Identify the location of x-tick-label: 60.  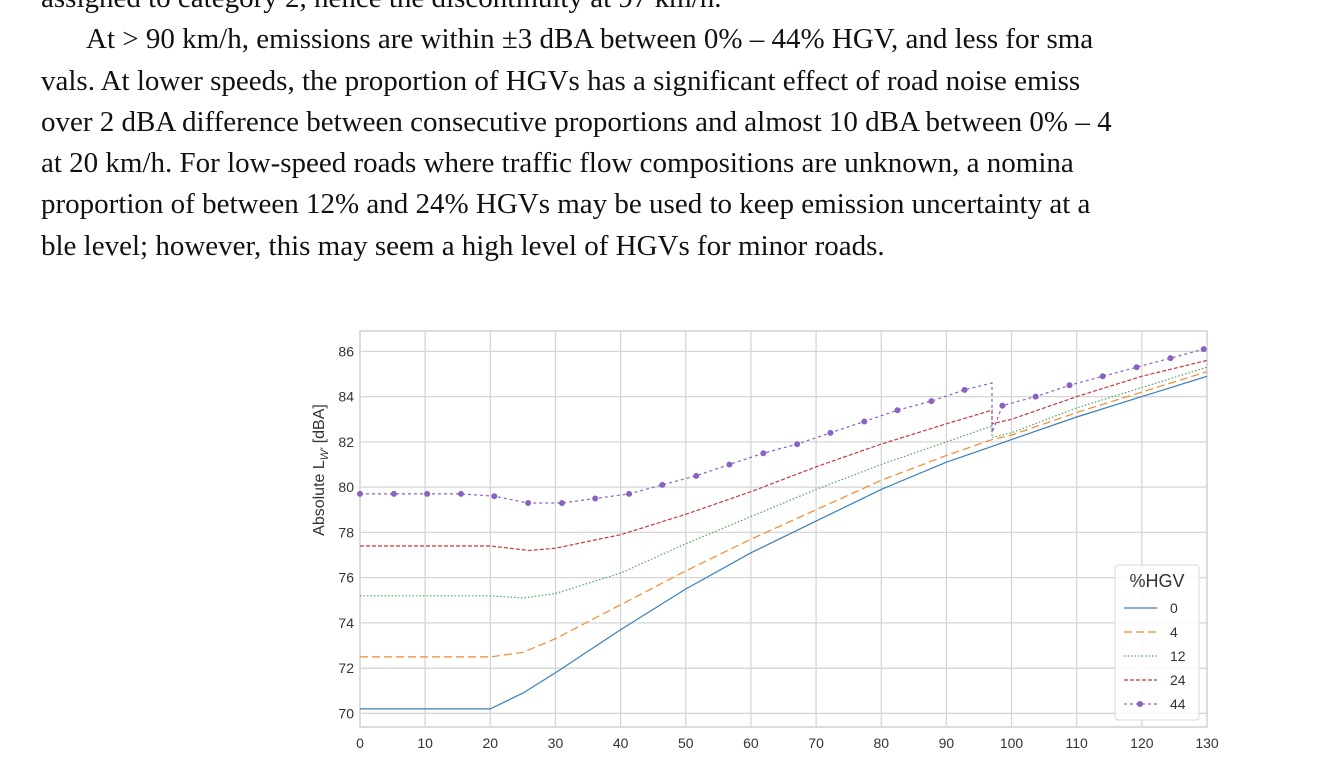
(751, 743).